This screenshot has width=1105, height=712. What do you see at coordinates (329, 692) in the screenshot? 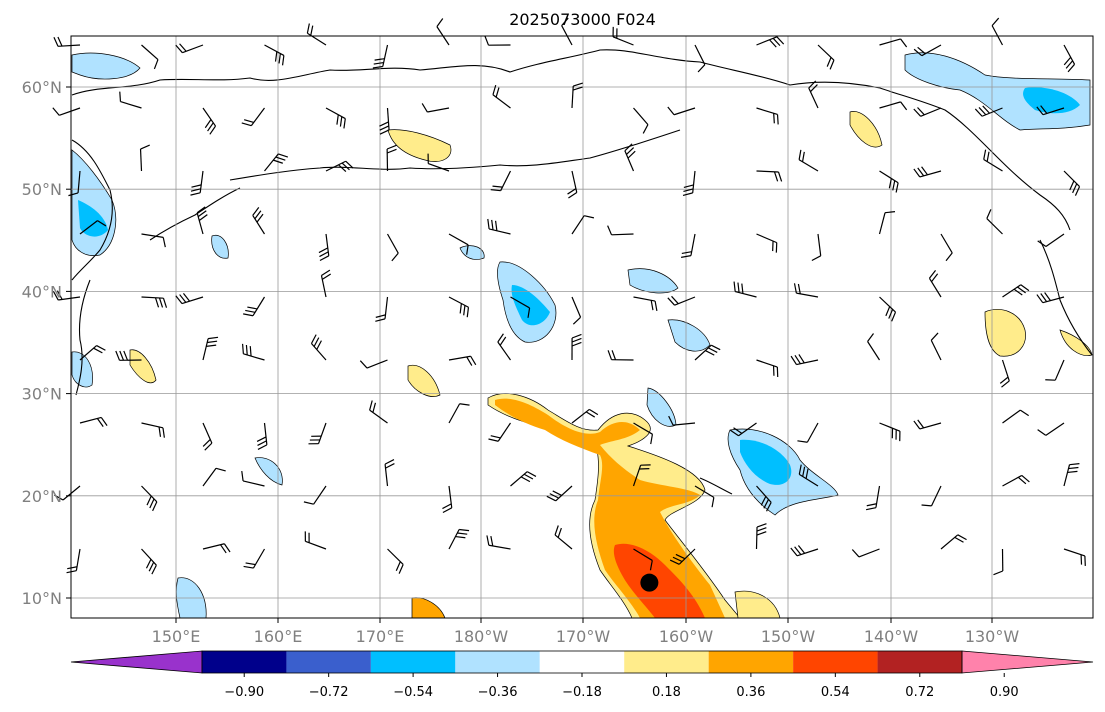
I see `colorbar-label: −0.72` at bounding box center [329, 692].